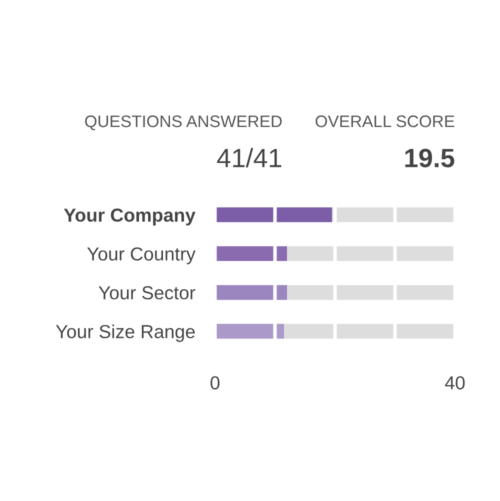 The height and width of the screenshot is (501, 500). I want to click on text: OVERALL SCORE, so click(385, 121).